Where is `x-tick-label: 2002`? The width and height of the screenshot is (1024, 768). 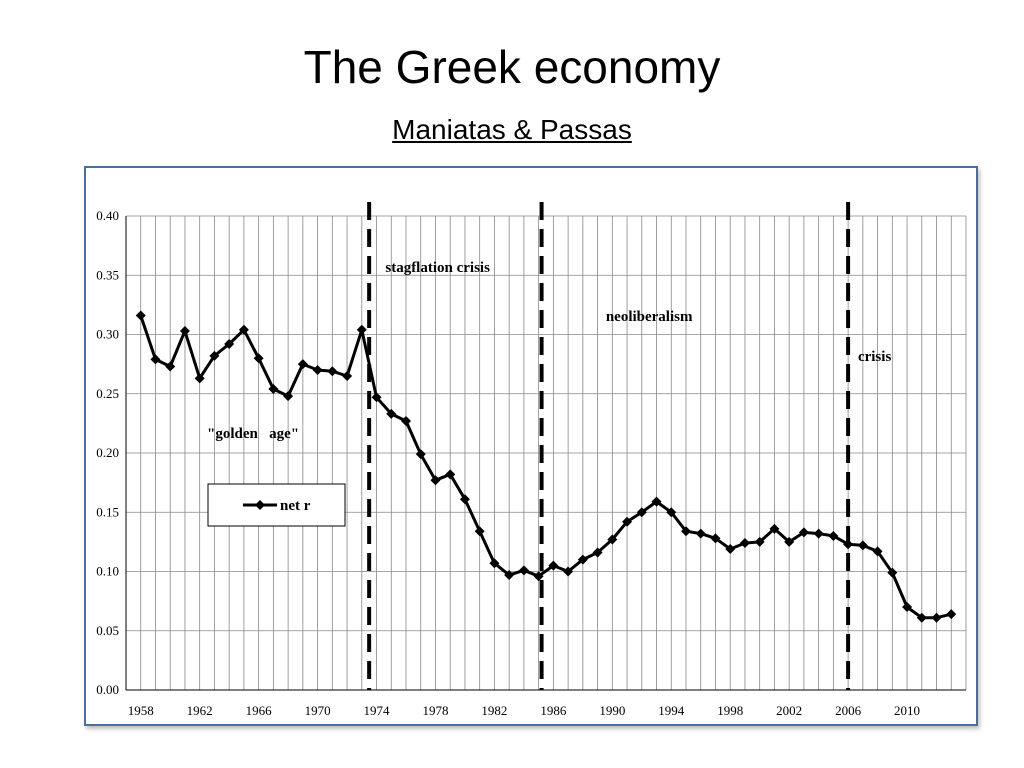
x-tick-label: 2002 is located at coordinates (789, 710).